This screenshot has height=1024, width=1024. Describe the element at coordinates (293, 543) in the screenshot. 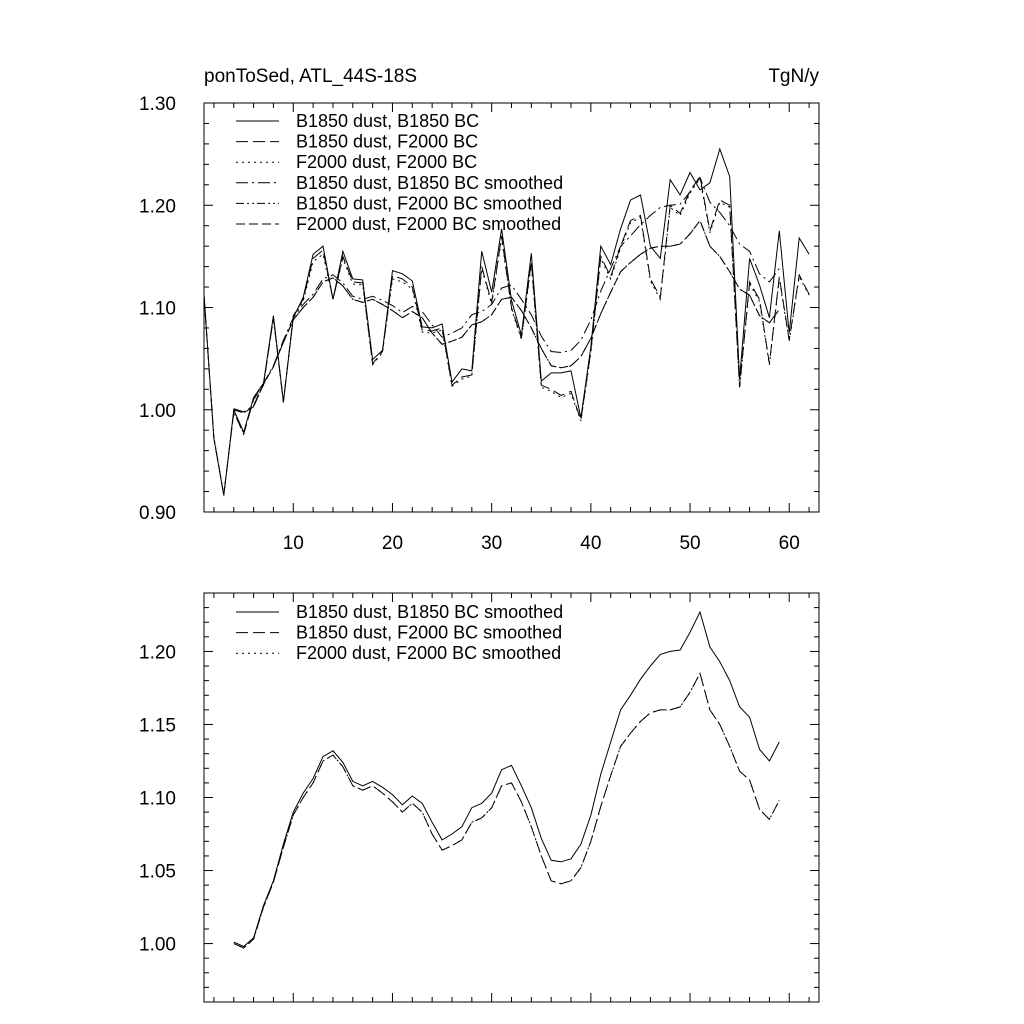

I see `x-tick-label: 10` at that location.